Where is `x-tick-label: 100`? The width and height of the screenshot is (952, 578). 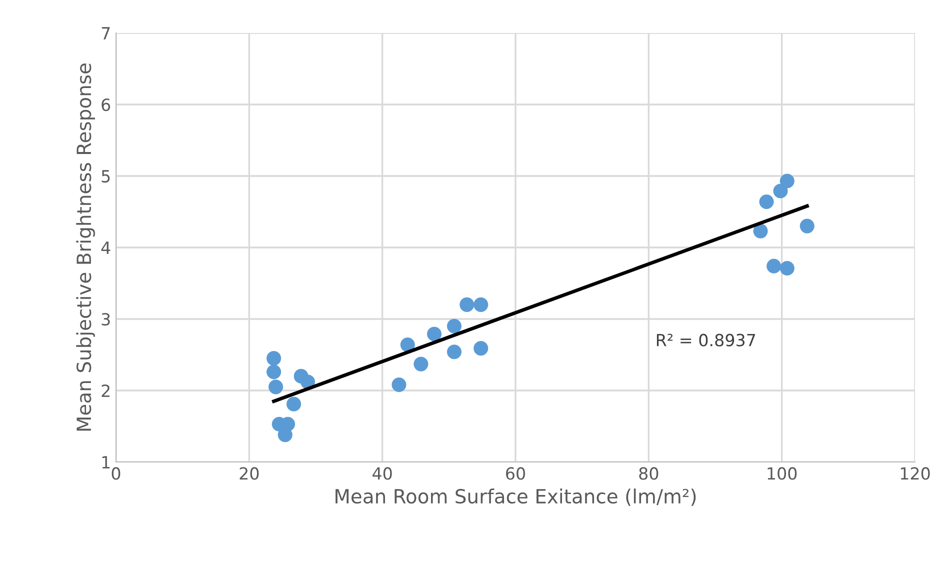 x-tick-label: 100 is located at coordinates (782, 473).